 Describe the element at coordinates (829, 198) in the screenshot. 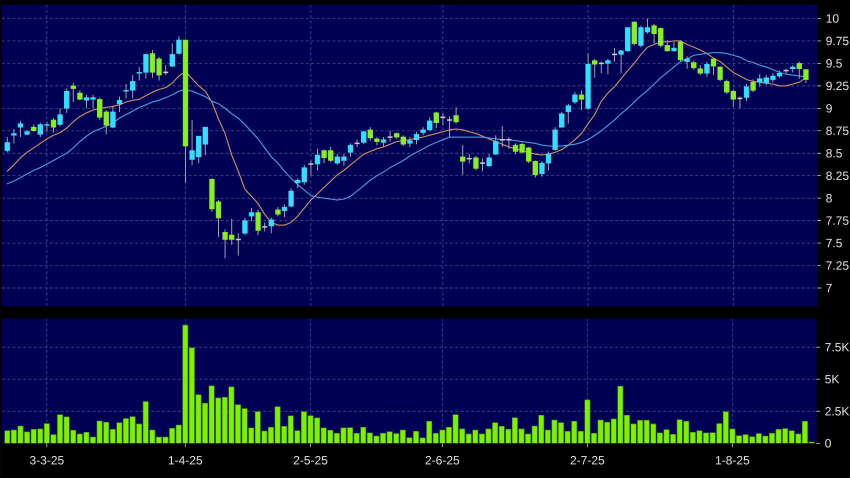

I see `y-tick-label: 8` at that location.